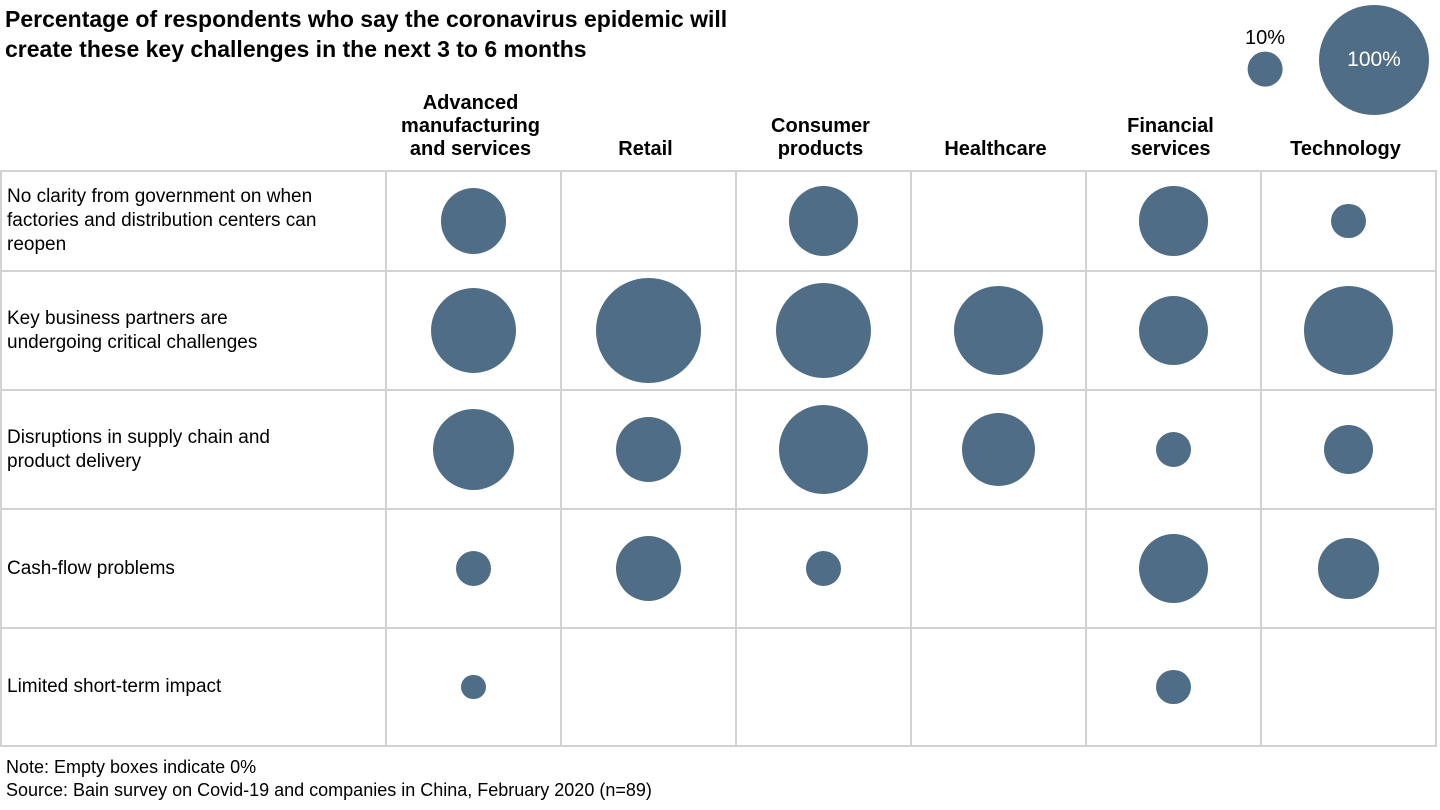 The height and width of the screenshot is (810, 1440). I want to click on note-text: Note: Empty boxes indicate 0%, so click(131, 767).